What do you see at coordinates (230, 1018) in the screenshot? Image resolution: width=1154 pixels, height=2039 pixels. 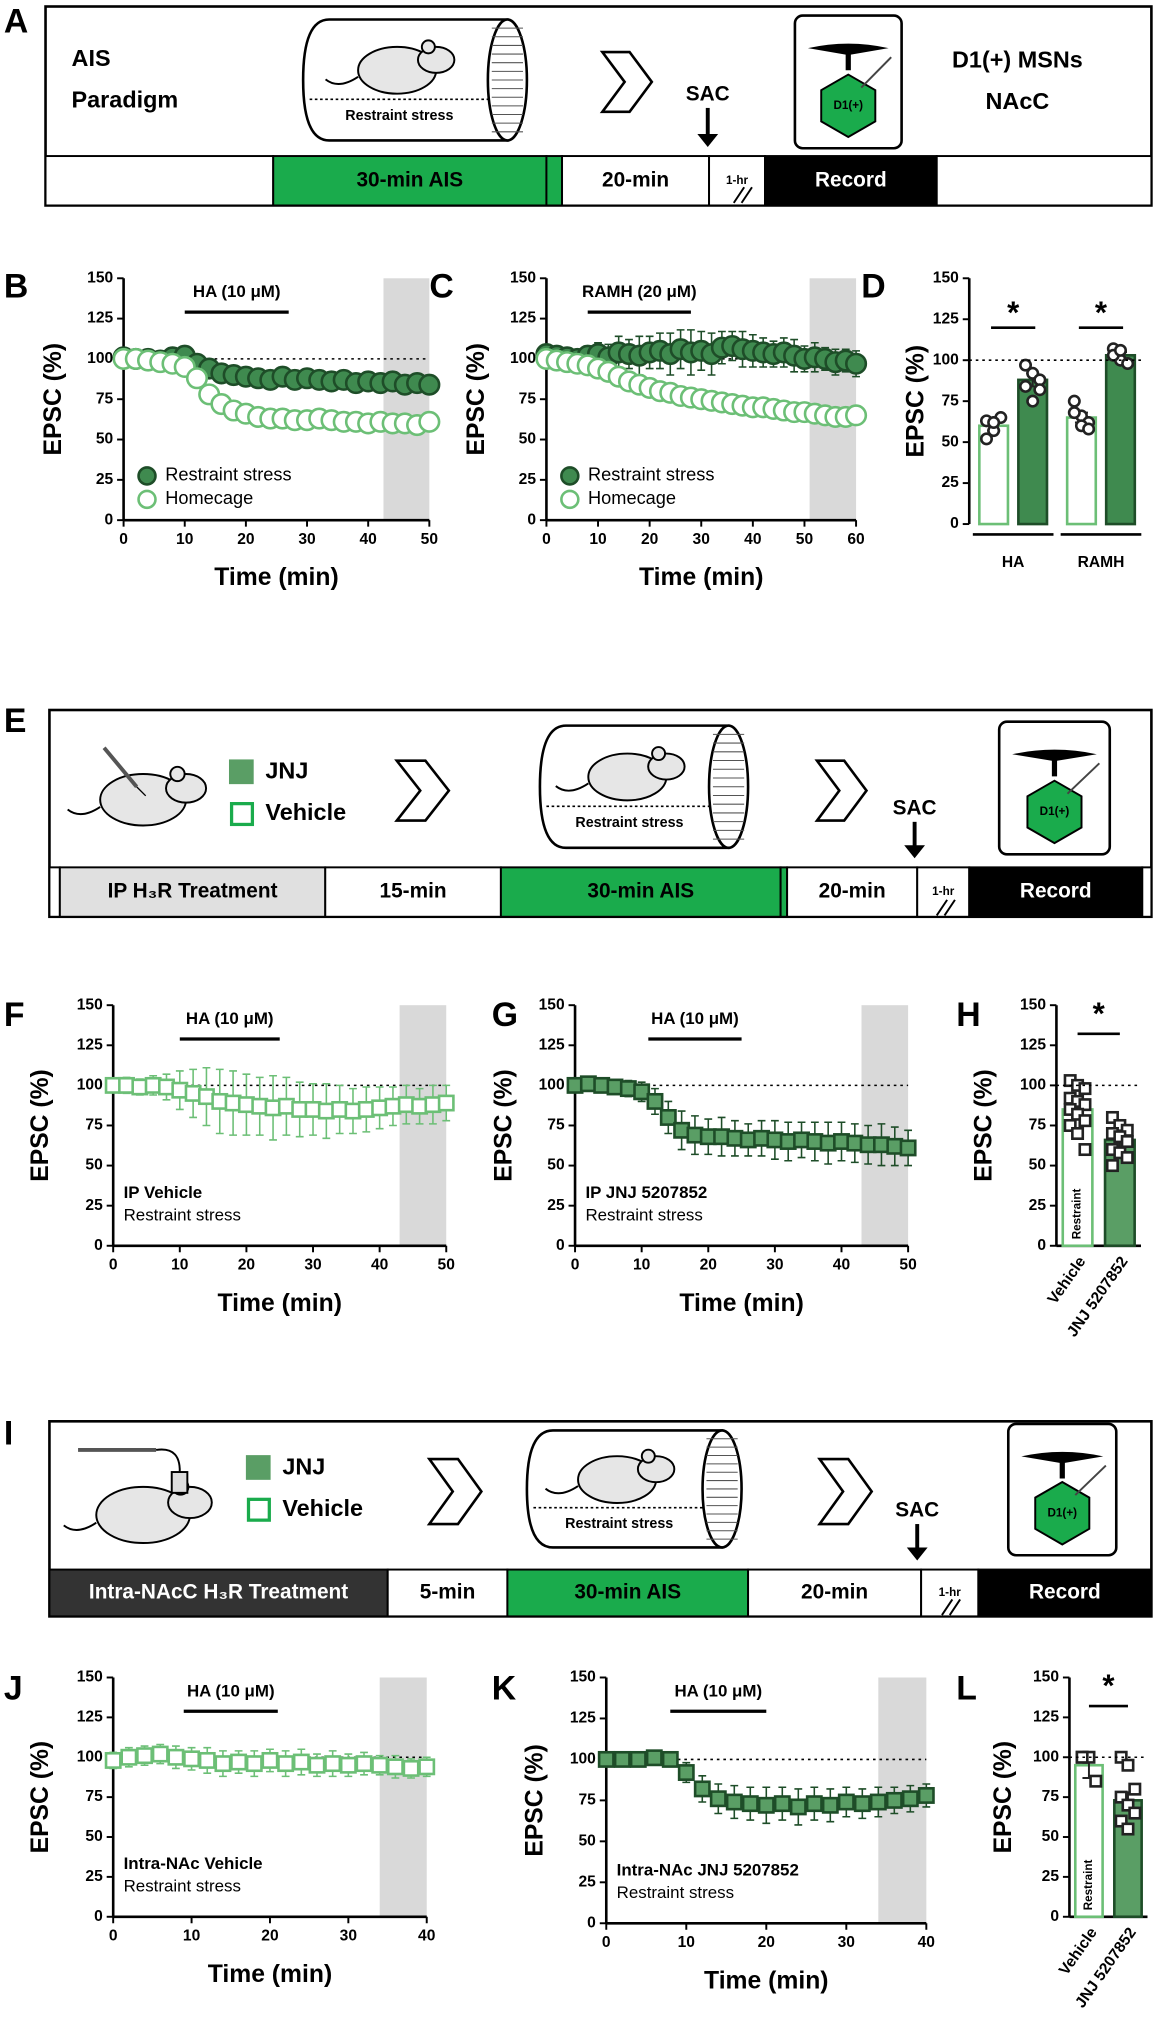 I see `label: HA (10 μM)` at bounding box center [230, 1018].